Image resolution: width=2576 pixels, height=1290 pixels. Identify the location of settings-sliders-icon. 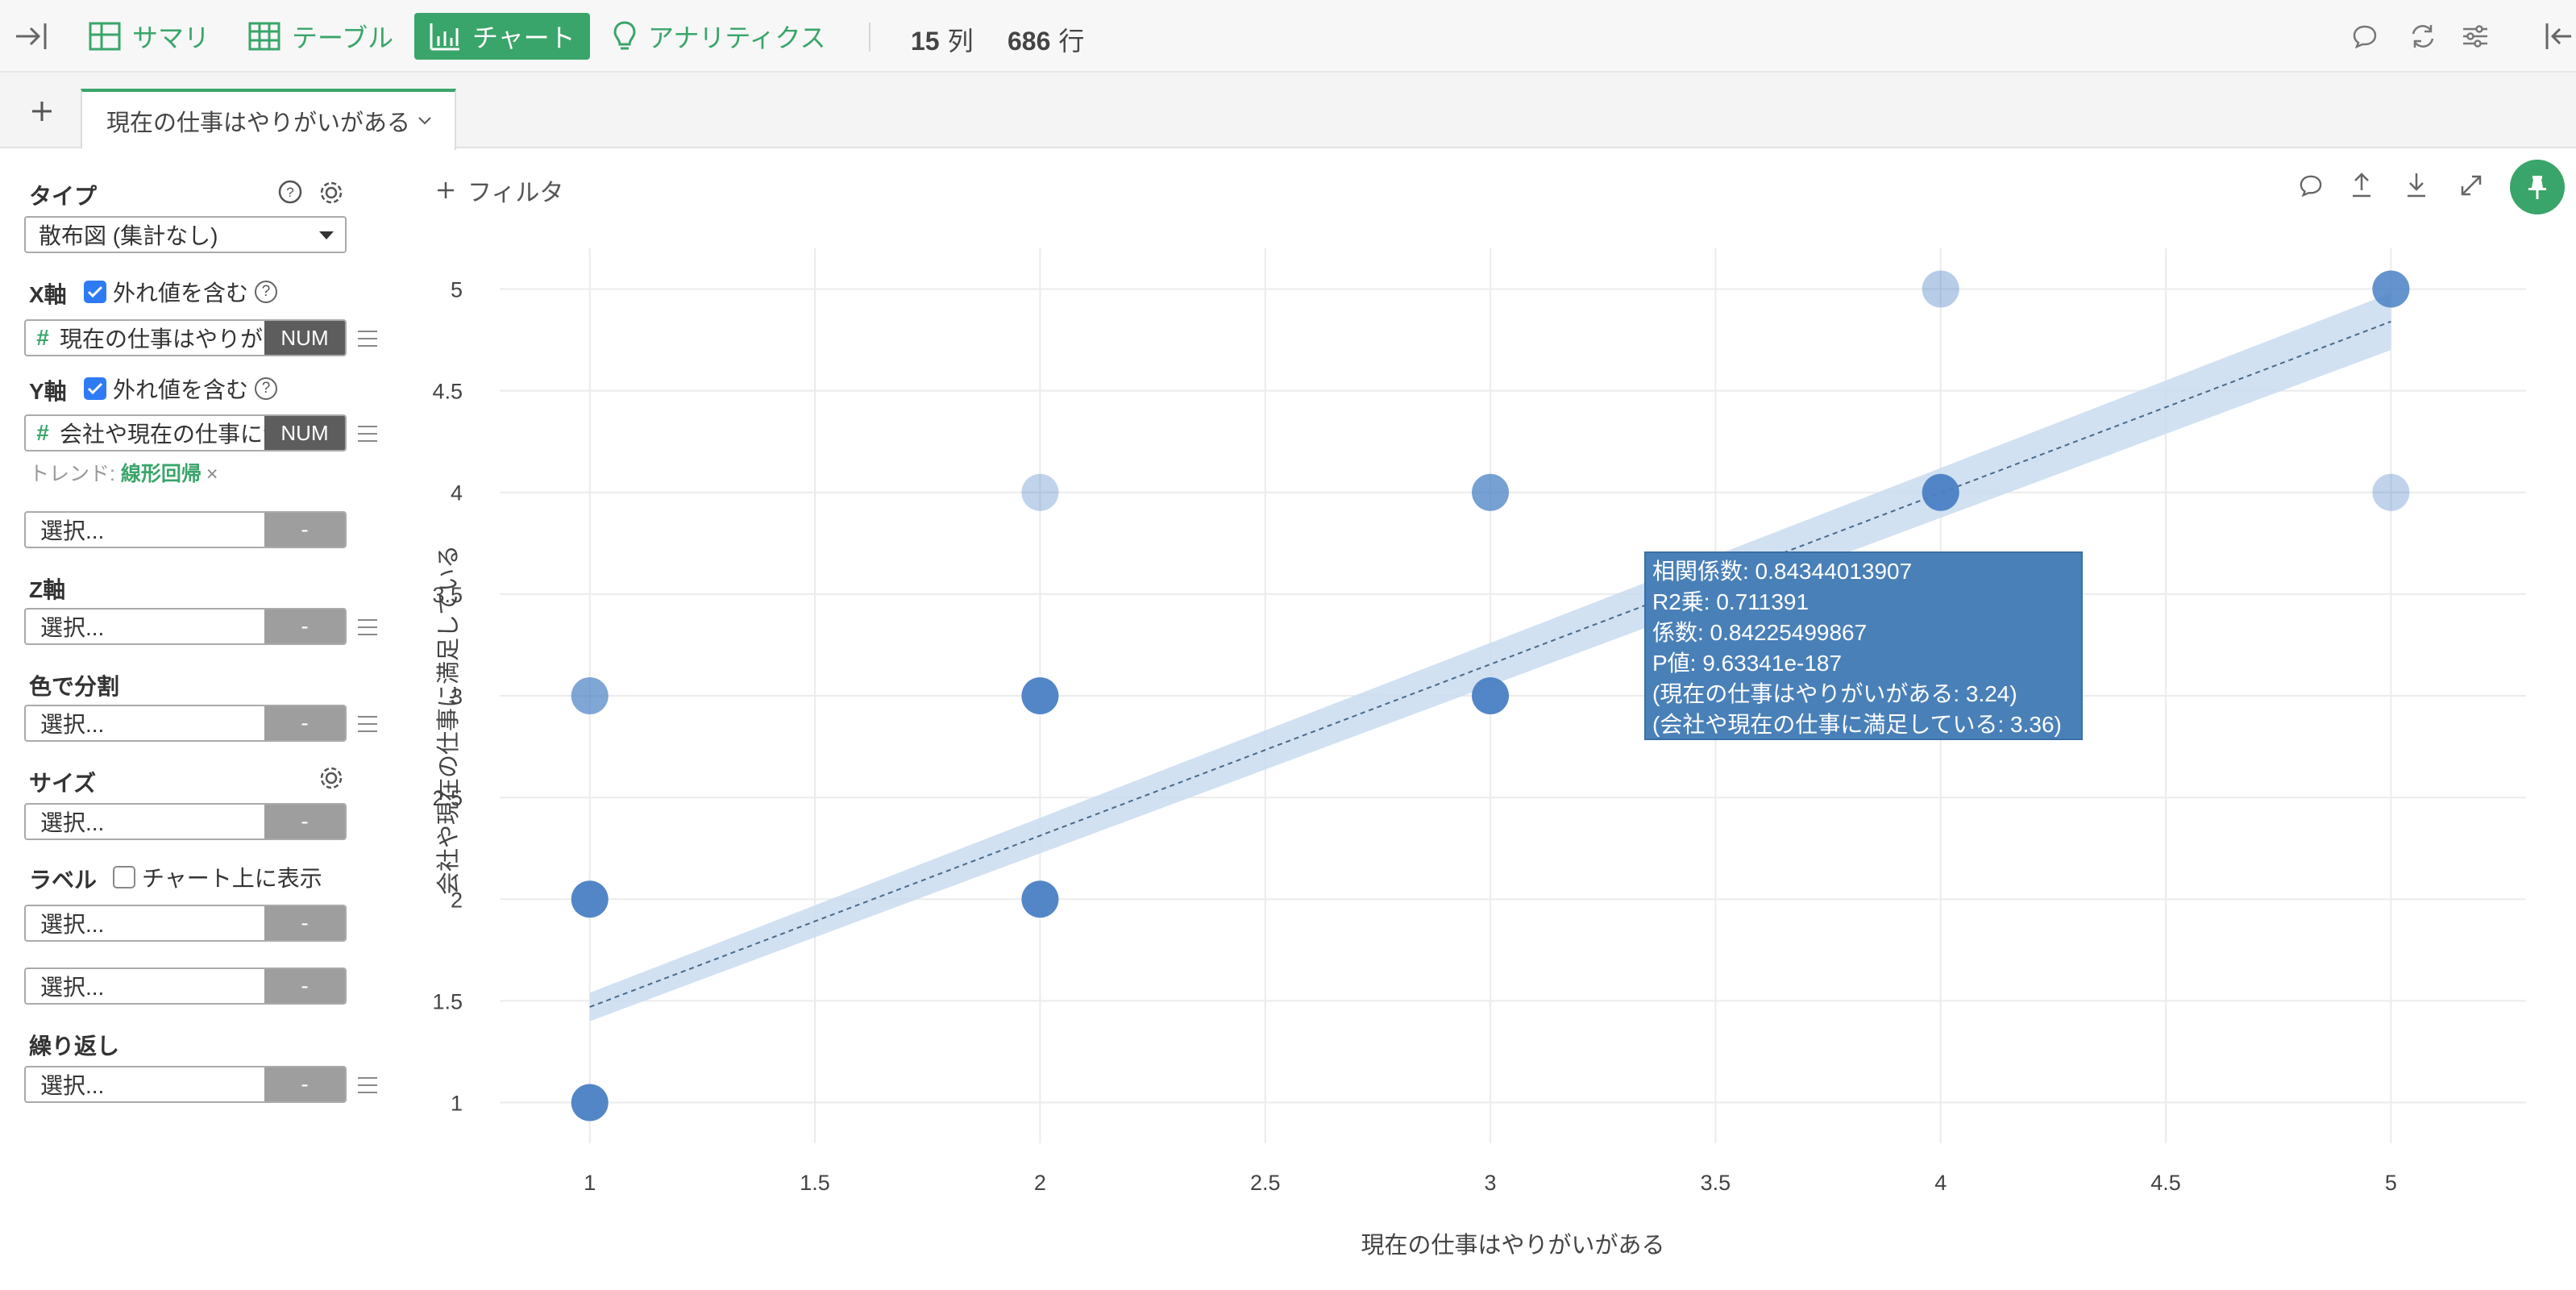
(2475, 36).